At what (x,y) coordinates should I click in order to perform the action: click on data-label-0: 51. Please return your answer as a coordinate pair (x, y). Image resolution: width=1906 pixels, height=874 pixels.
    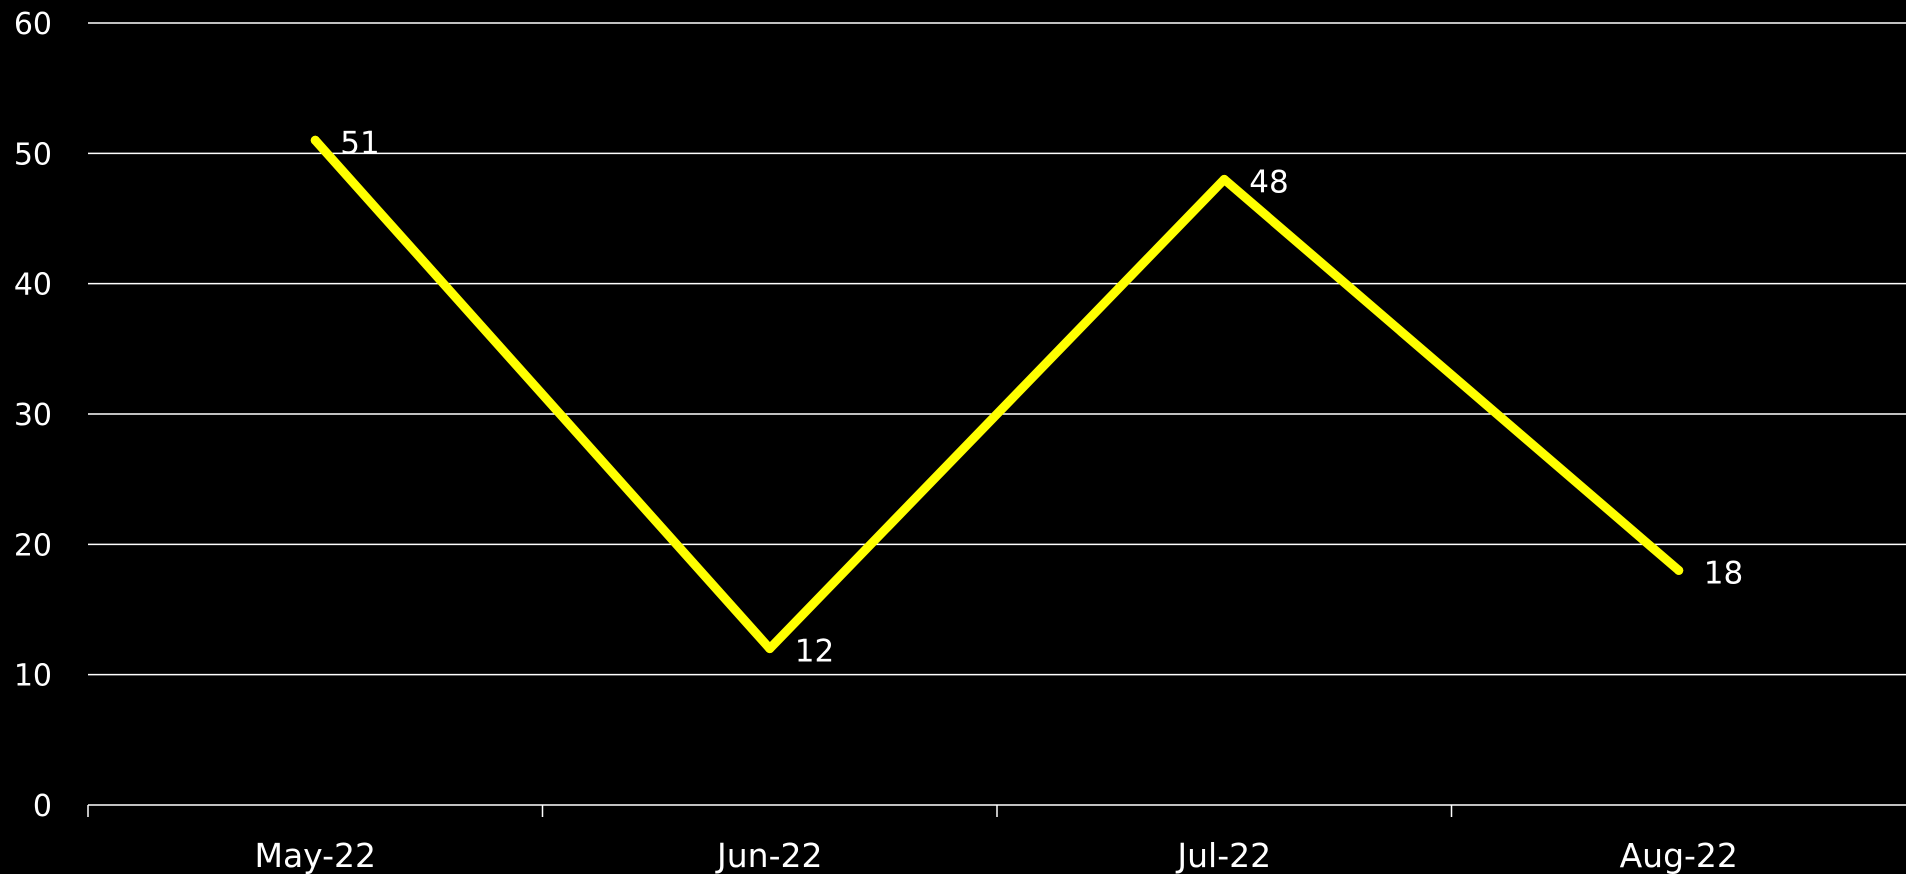
    Looking at the image, I should click on (359, 143).